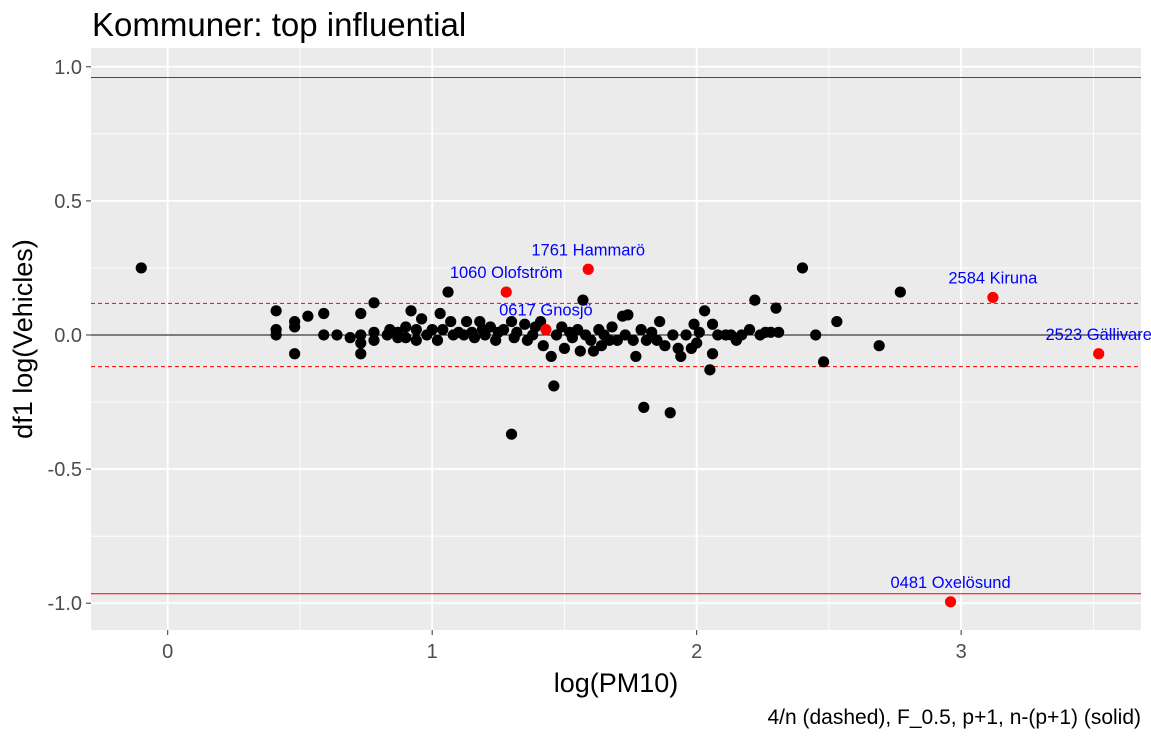 Image resolution: width=1151 pixels, height=737 pixels. Describe the element at coordinates (616, 683) in the screenshot. I see `x-axis-title: log(PM10)` at that location.